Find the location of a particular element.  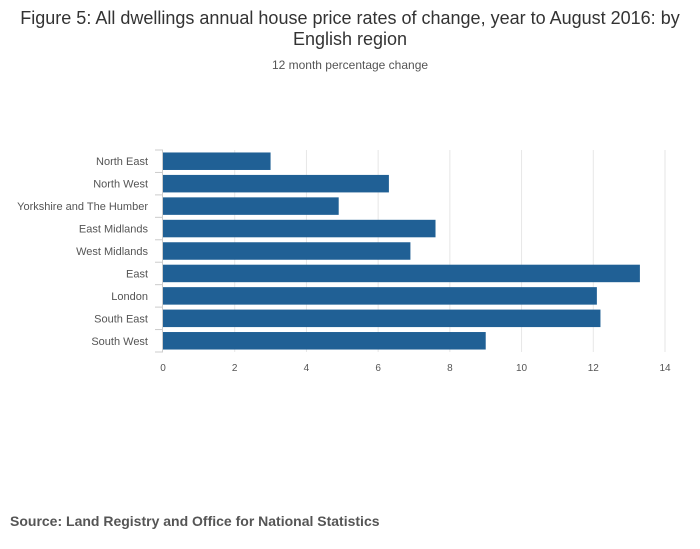

chart-subtitle: 12 month percentage change is located at coordinates (350, 65).